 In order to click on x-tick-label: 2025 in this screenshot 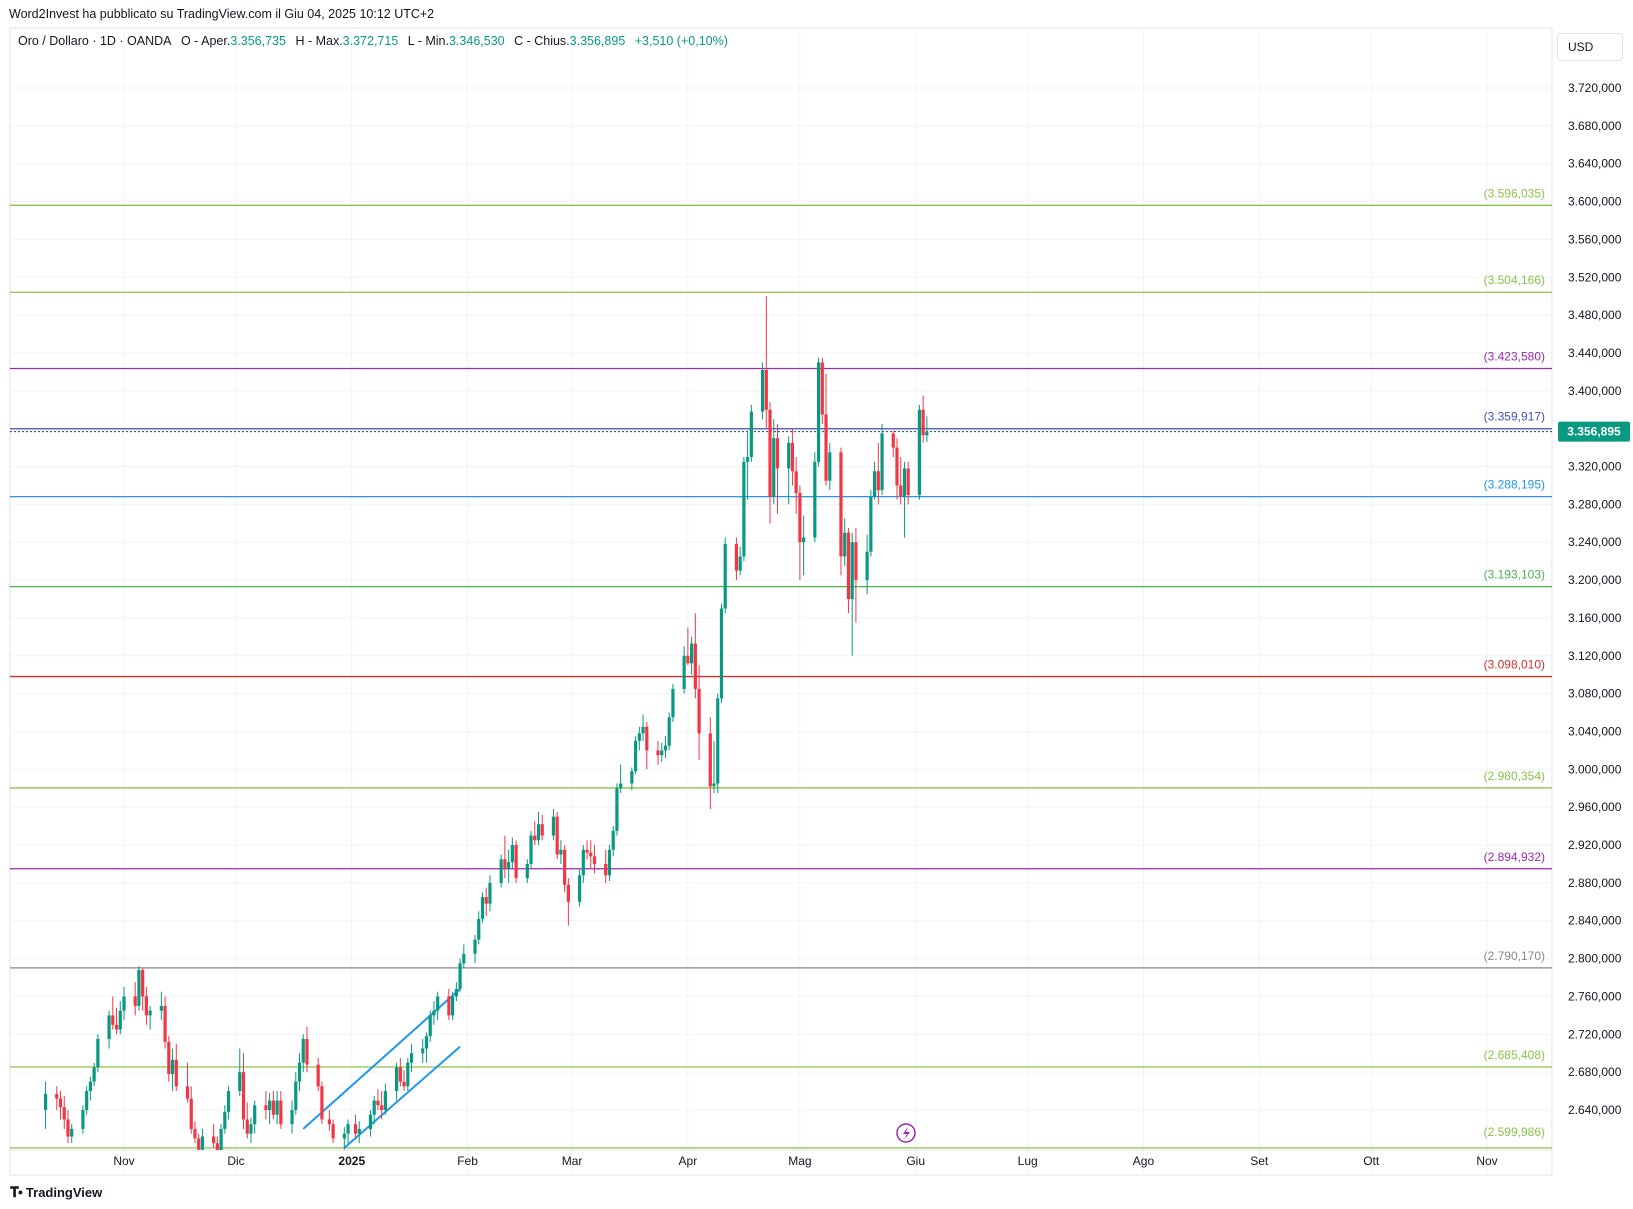, I will do `click(351, 1161)`.